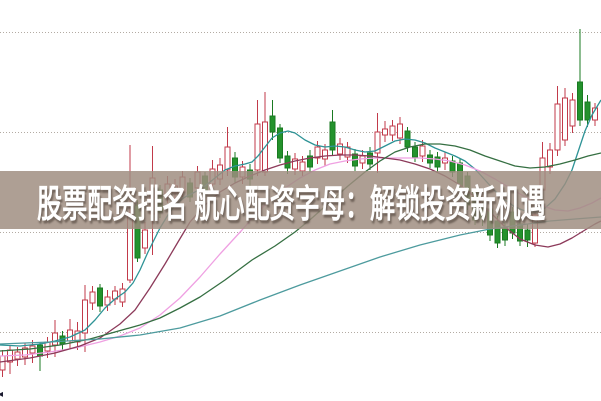 This screenshot has height=401, width=601. What do you see at coordinates (2, 394) in the screenshot?
I see `corner-mark: ◂` at bounding box center [2, 394].